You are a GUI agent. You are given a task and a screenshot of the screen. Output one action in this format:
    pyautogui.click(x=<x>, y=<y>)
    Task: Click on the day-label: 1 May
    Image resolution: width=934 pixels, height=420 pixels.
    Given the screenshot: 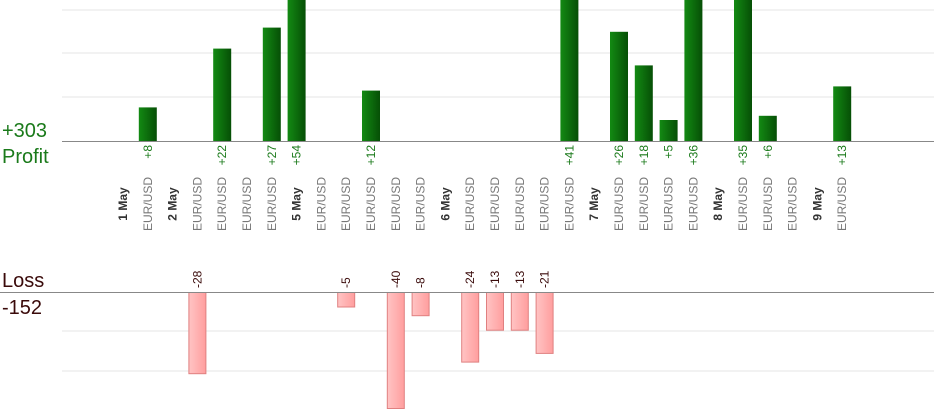 What is the action you would take?
    pyautogui.click(x=123, y=204)
    